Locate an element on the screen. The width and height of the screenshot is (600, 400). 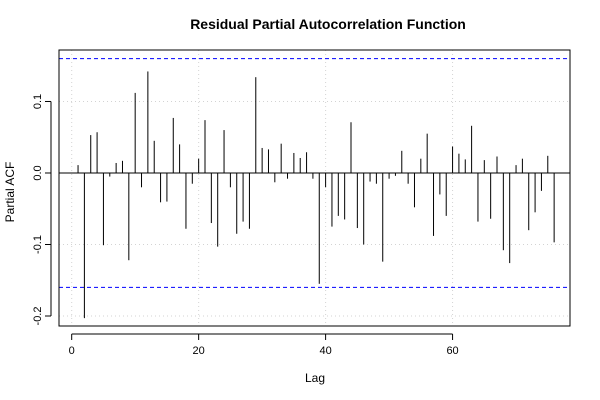
y-tick-label: -0.1 is located at coordinates (38, 244).